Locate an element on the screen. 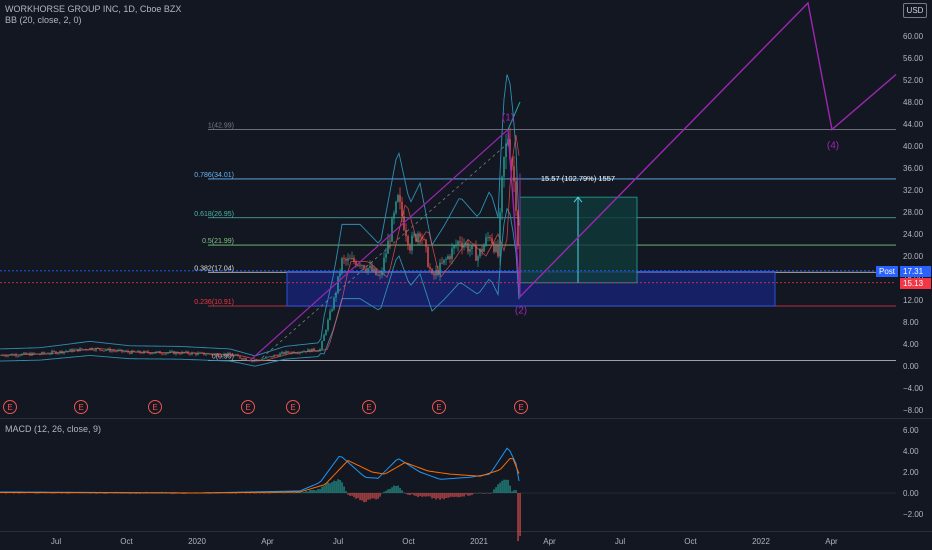 This screenshot has height=550, width=932. bb-indicator-label: BB (20, close, 2, 0) is located at coordinates (43, 20).